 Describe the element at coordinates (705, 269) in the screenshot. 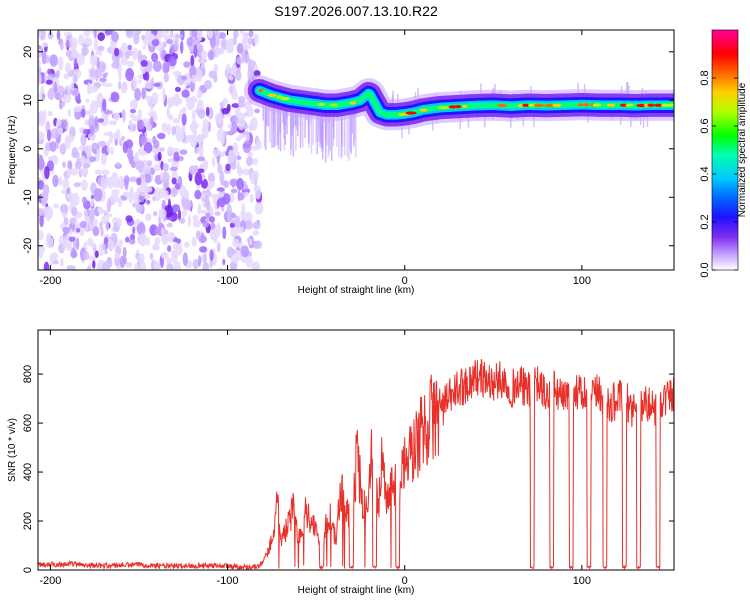

I see `colorbar-tick-label: 0.0` at that location.